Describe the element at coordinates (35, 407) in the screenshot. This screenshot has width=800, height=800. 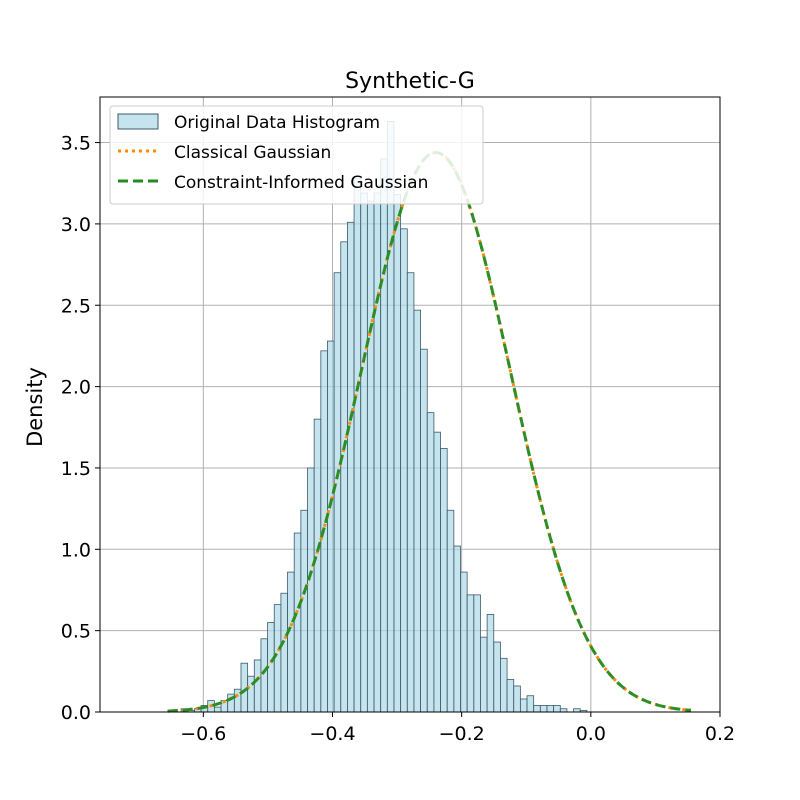
I see `y-axis-label: Density` at that location.